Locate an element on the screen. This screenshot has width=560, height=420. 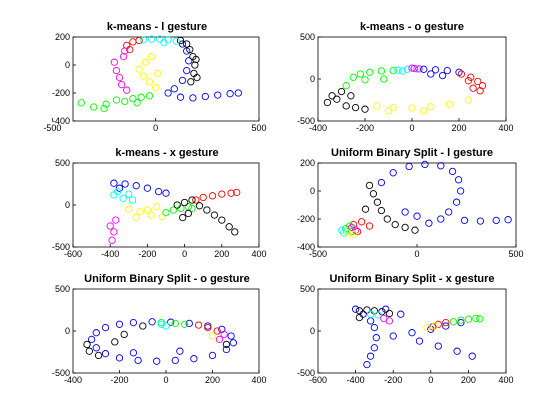
axis-ticks: -400 -200 0 200 400 -500 0 500 is located at coordinates (405, 82).